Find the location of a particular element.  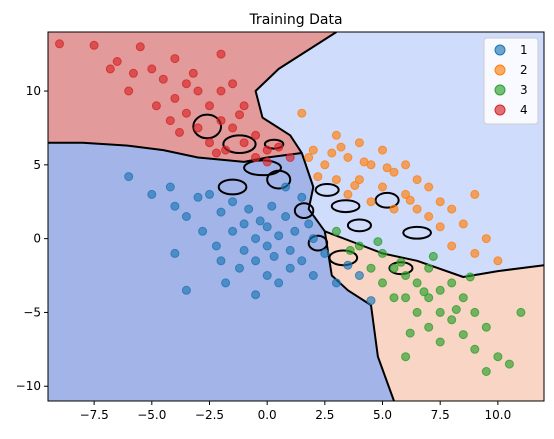

x-tick-label: 0.0 is located at coordinates (267, 415).